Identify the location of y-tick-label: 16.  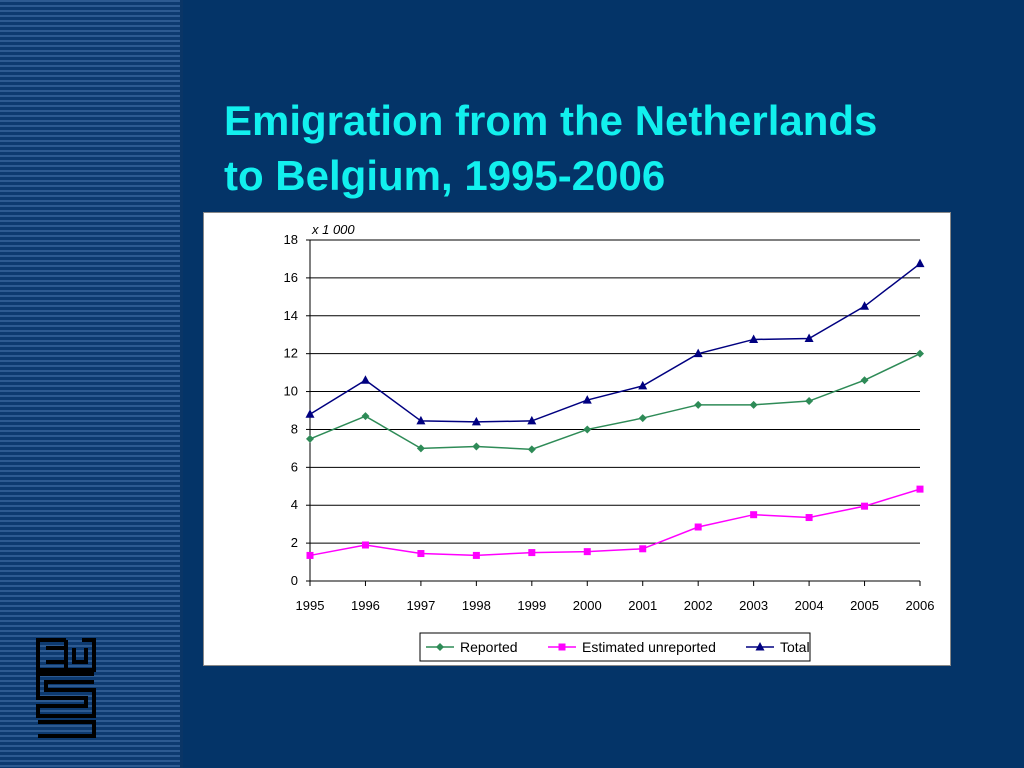
(291, 277).